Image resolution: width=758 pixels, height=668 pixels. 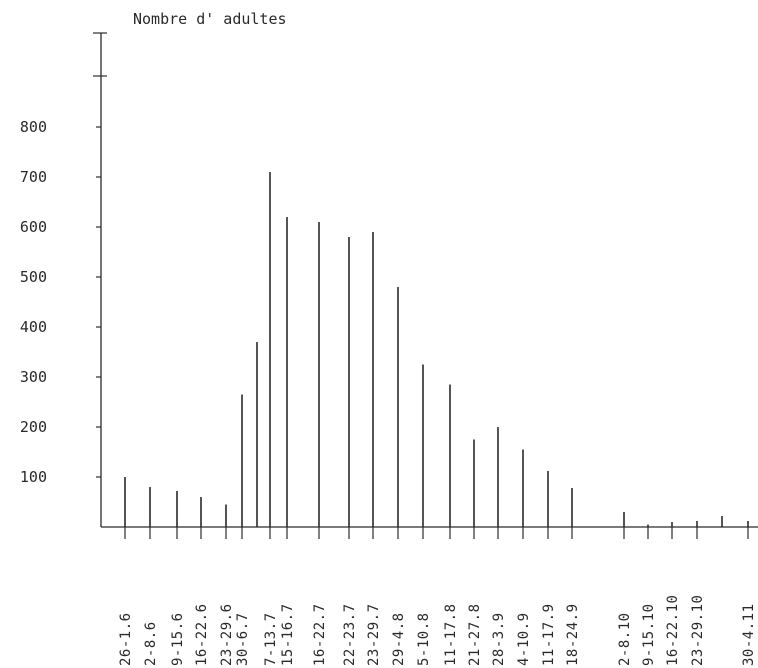 I want to click on x-tick-label: 11-17.8, so click(x=451, y=634).